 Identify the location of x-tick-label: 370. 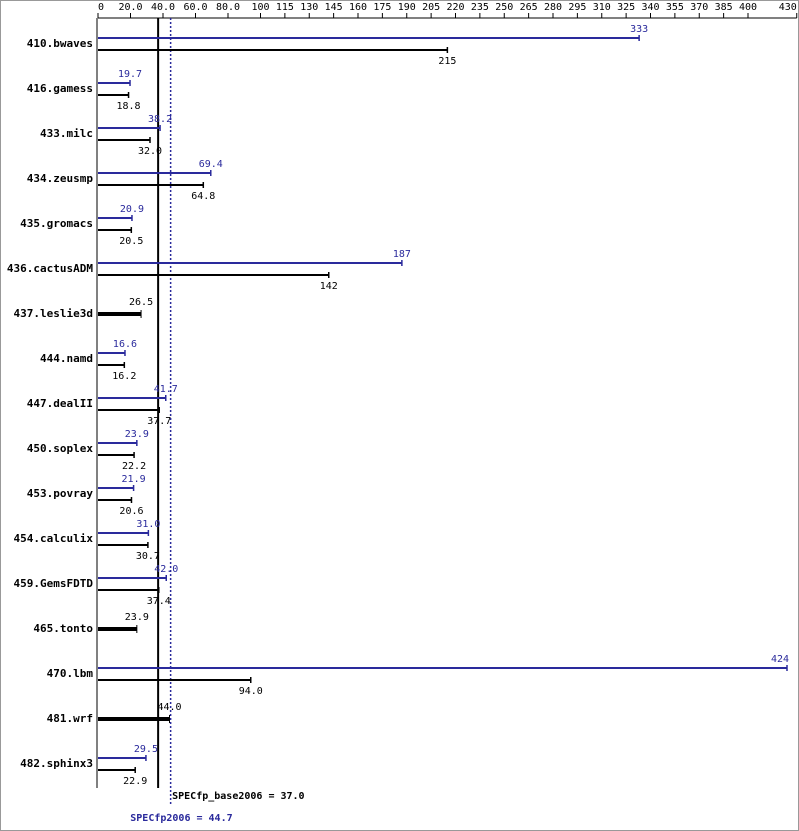
(699, 7).